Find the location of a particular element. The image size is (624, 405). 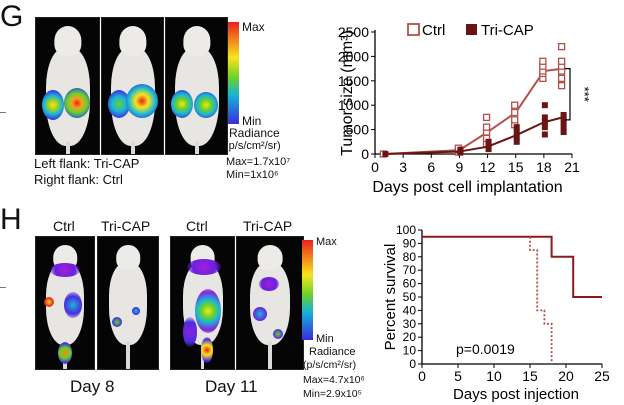

legend-marker-tricap is located at coordinates (471, 29).